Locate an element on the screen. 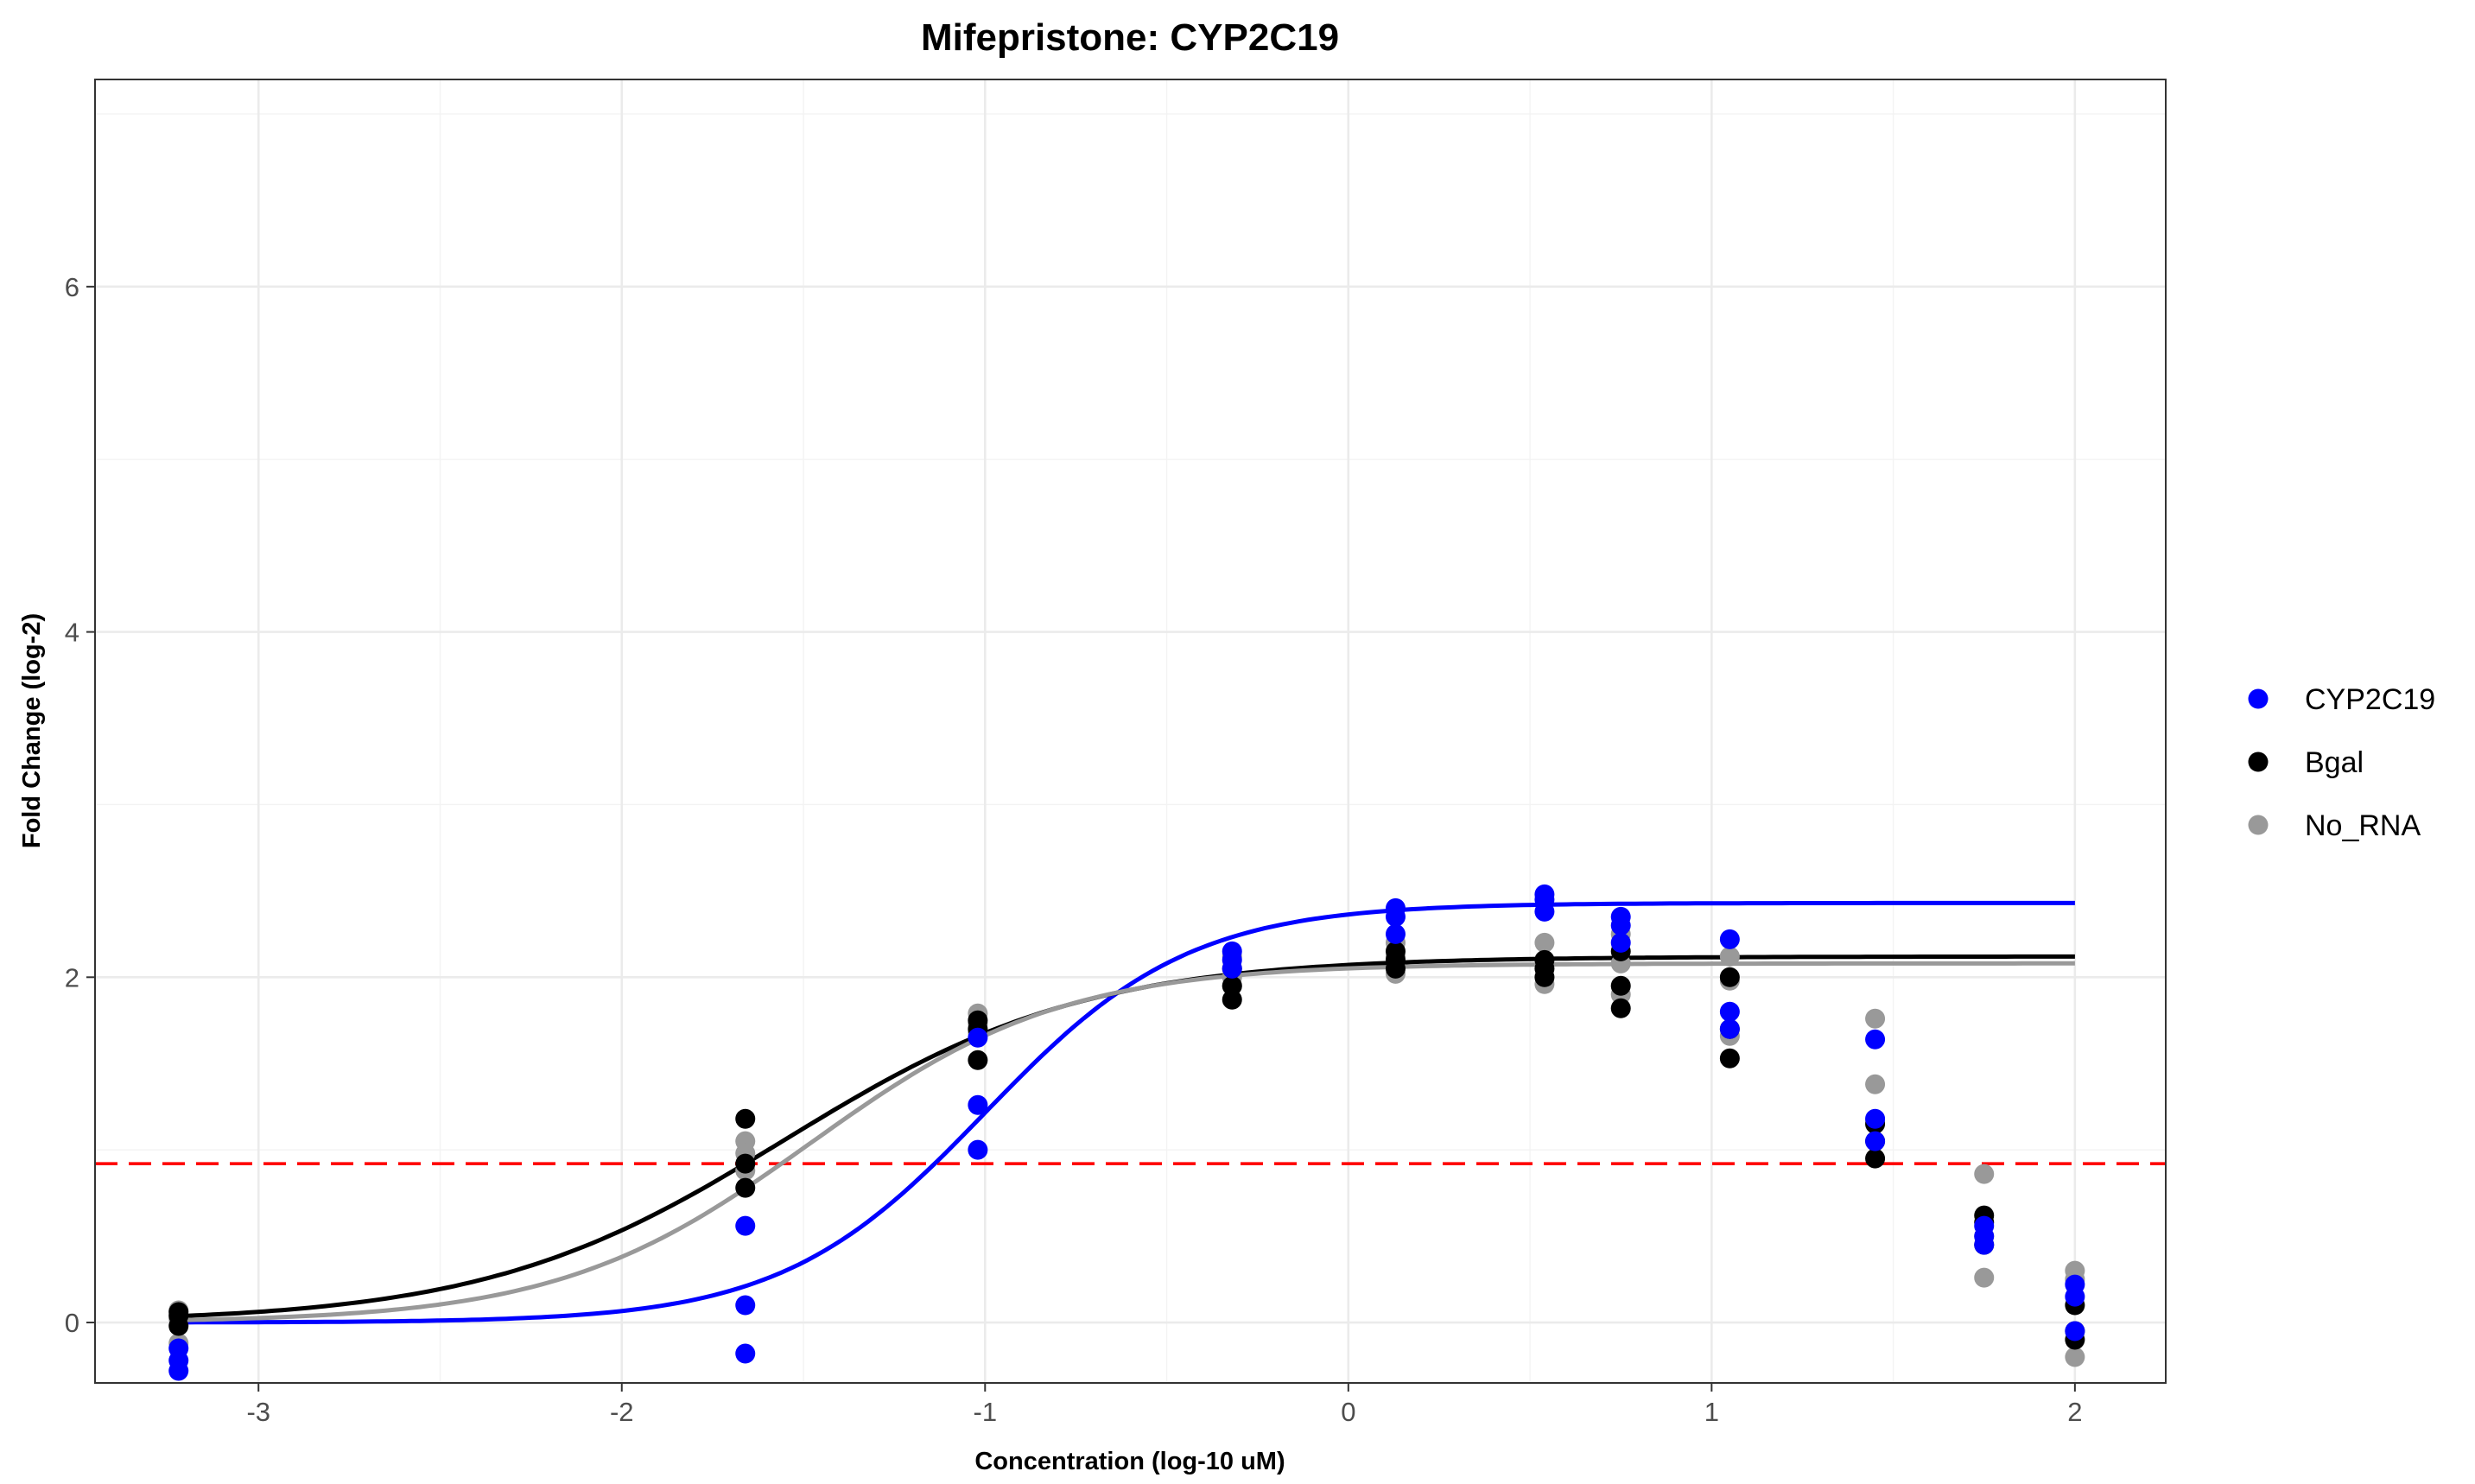  x-tick-label: 2 is located at coordinates (2074, 1412).